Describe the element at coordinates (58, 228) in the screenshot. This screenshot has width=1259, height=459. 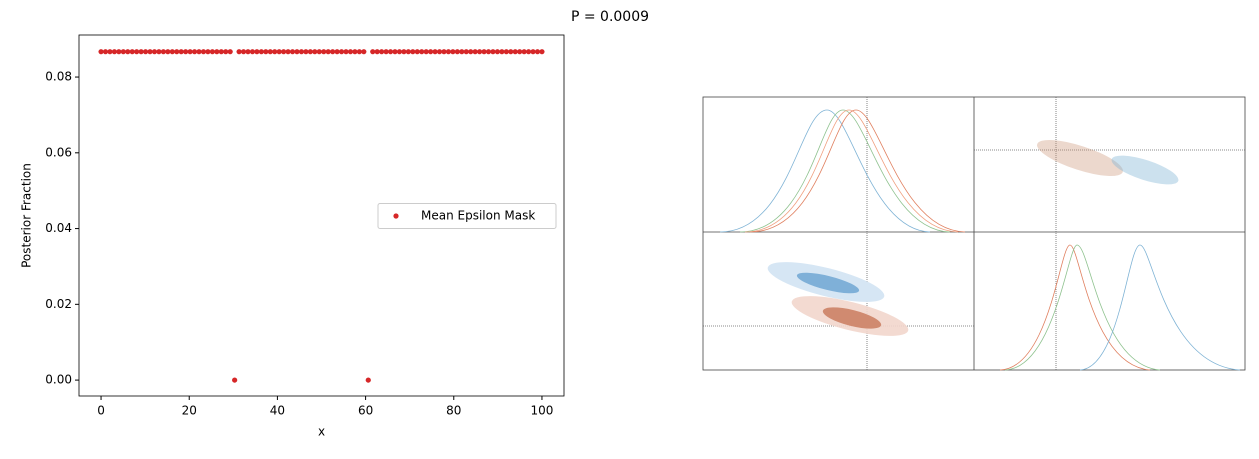
I see `y-tick-label: 0.04` at that location.